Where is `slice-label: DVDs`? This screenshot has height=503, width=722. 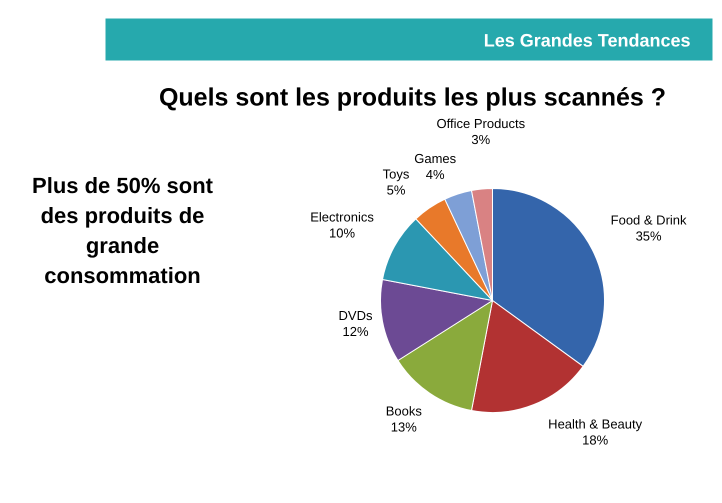 slice-label: DVDs is located at coordinates (355, 316).